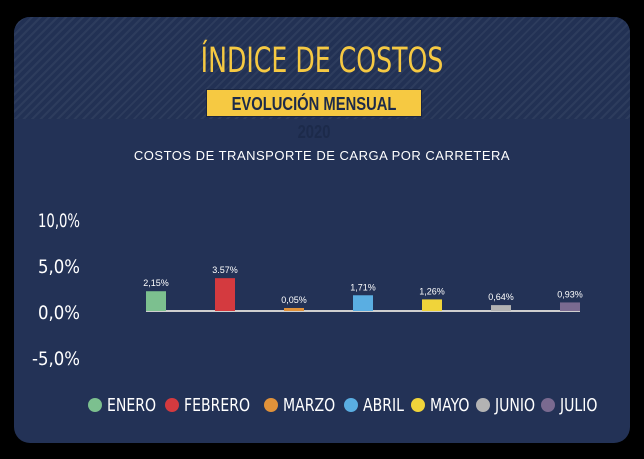 This screenshot has height=459, width=644. I want to click on chart-legend: ENERO FEBRERO MARZO ABRIL MAYO JUNIO JULIO, so click(358, 405).